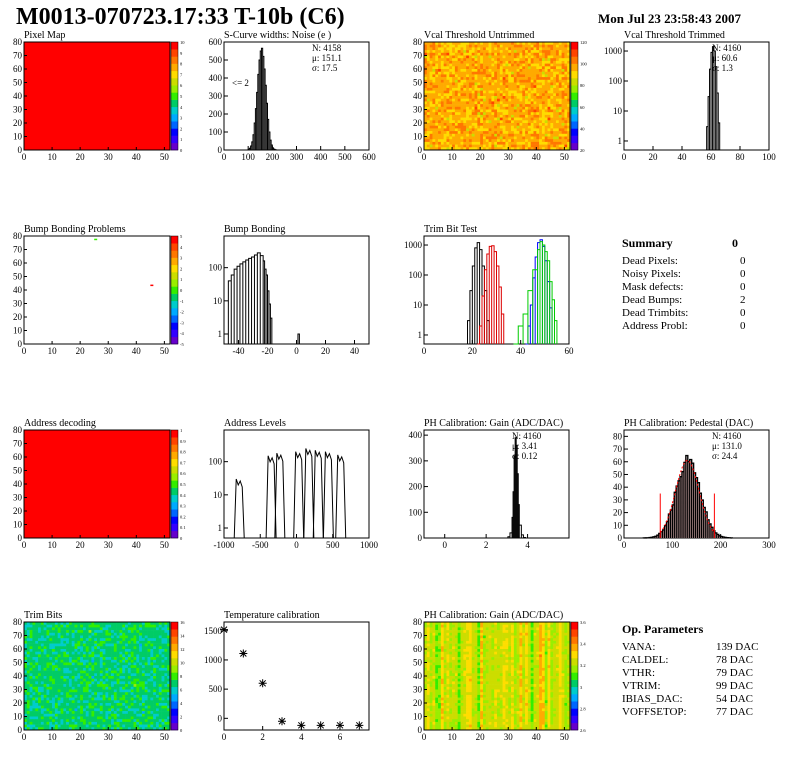 The height and width of the screenshot is (772, 796). I want to click on y-tick-label: 500, so click(216, 689).